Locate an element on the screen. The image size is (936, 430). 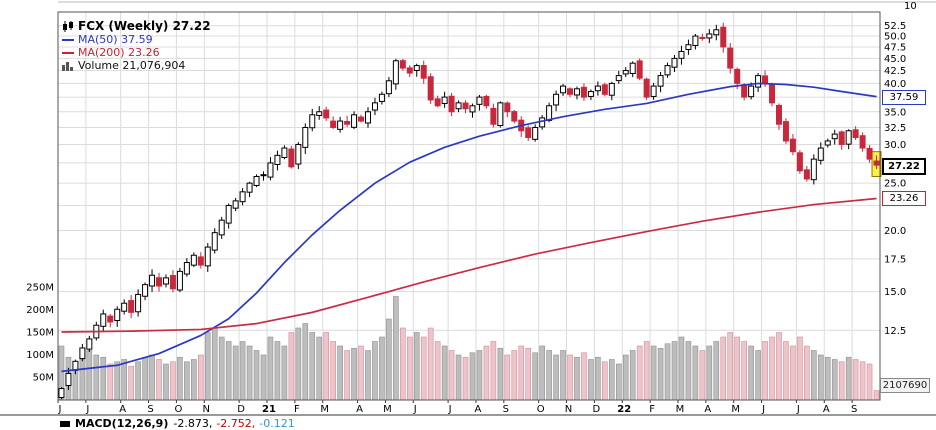
volume-bars-icon is located at coordinates (67, 66).